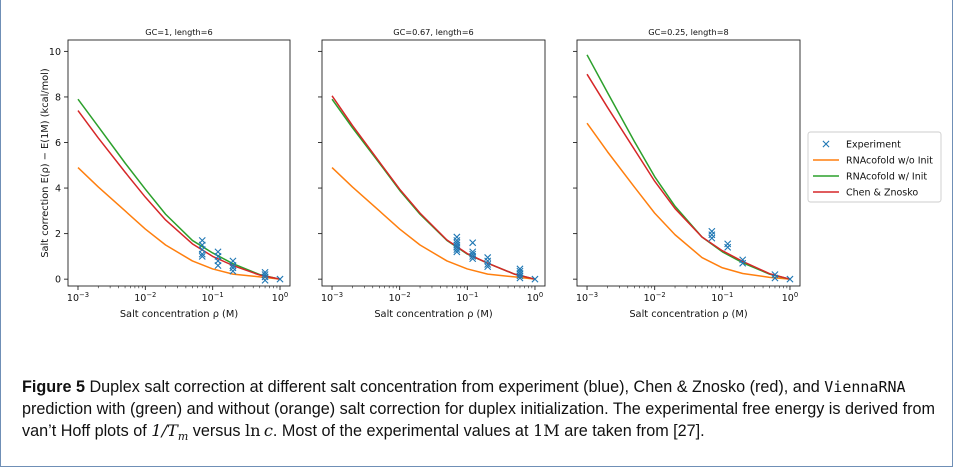  What do you see at coordinates (433, 32) in the screenshot?
I see `panel-title: GC=0.67, length=6` at bounding box center [433, 32].